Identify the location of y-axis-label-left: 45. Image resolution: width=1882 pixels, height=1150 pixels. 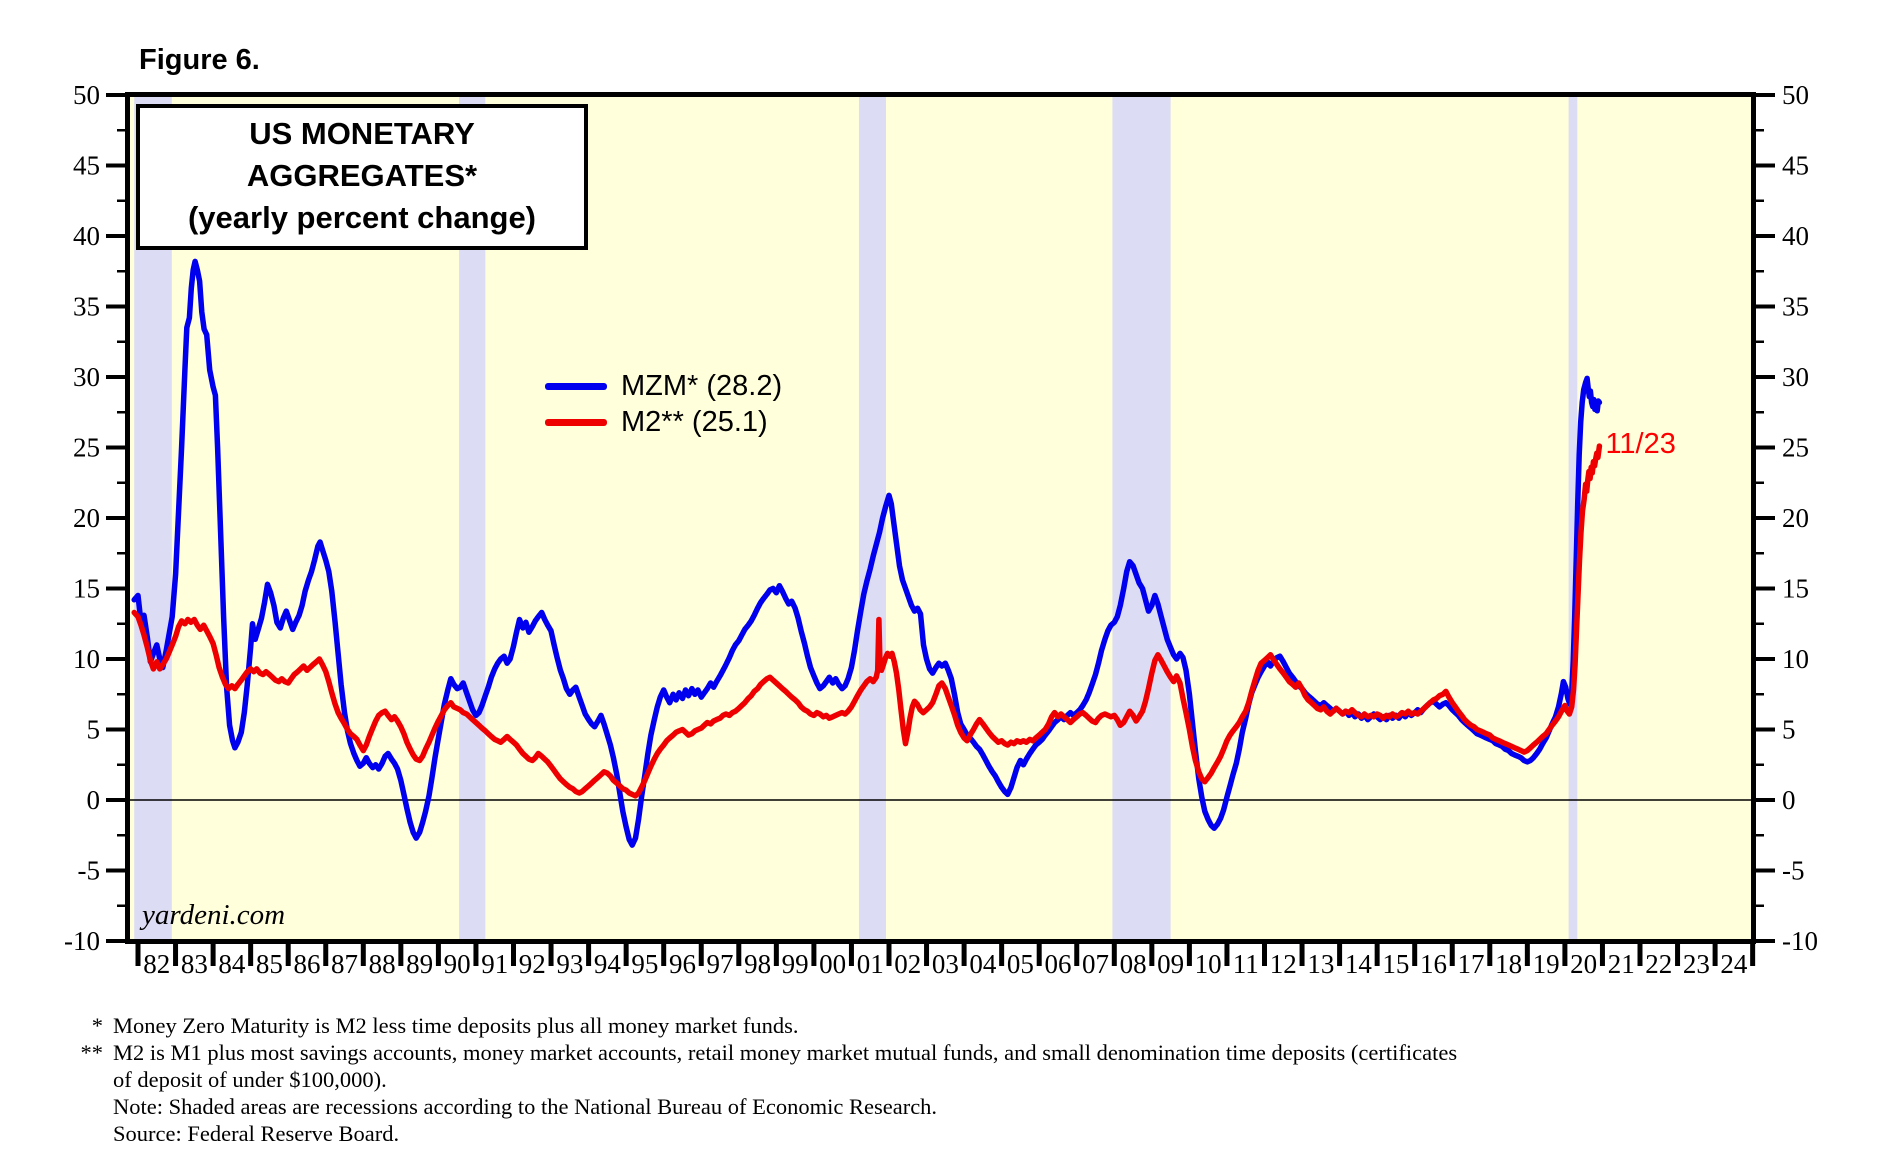
(86, 166).